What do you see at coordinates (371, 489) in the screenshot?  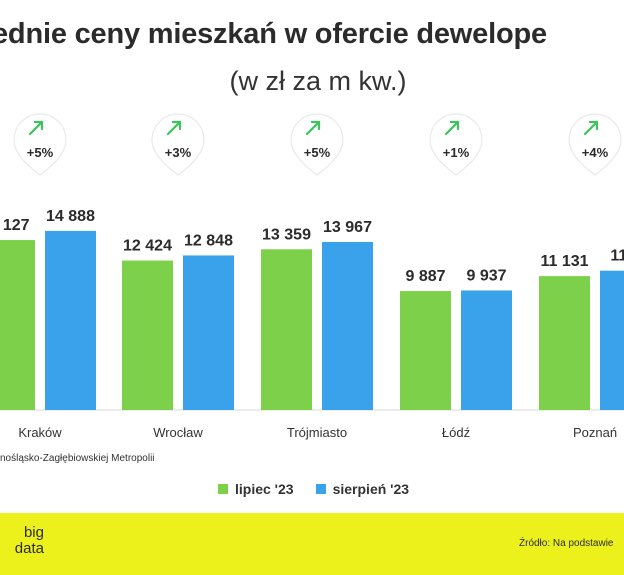 I see `legend-label-sierpien: sierpień '23` at bounding box center [371, 489].